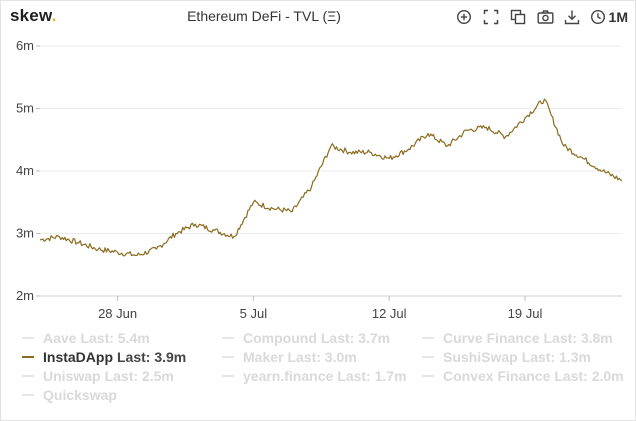  What do you see at coordinates (464, 16) in the screenshot?
I see `zoom-in-icon` at bounding box center [464, 16].